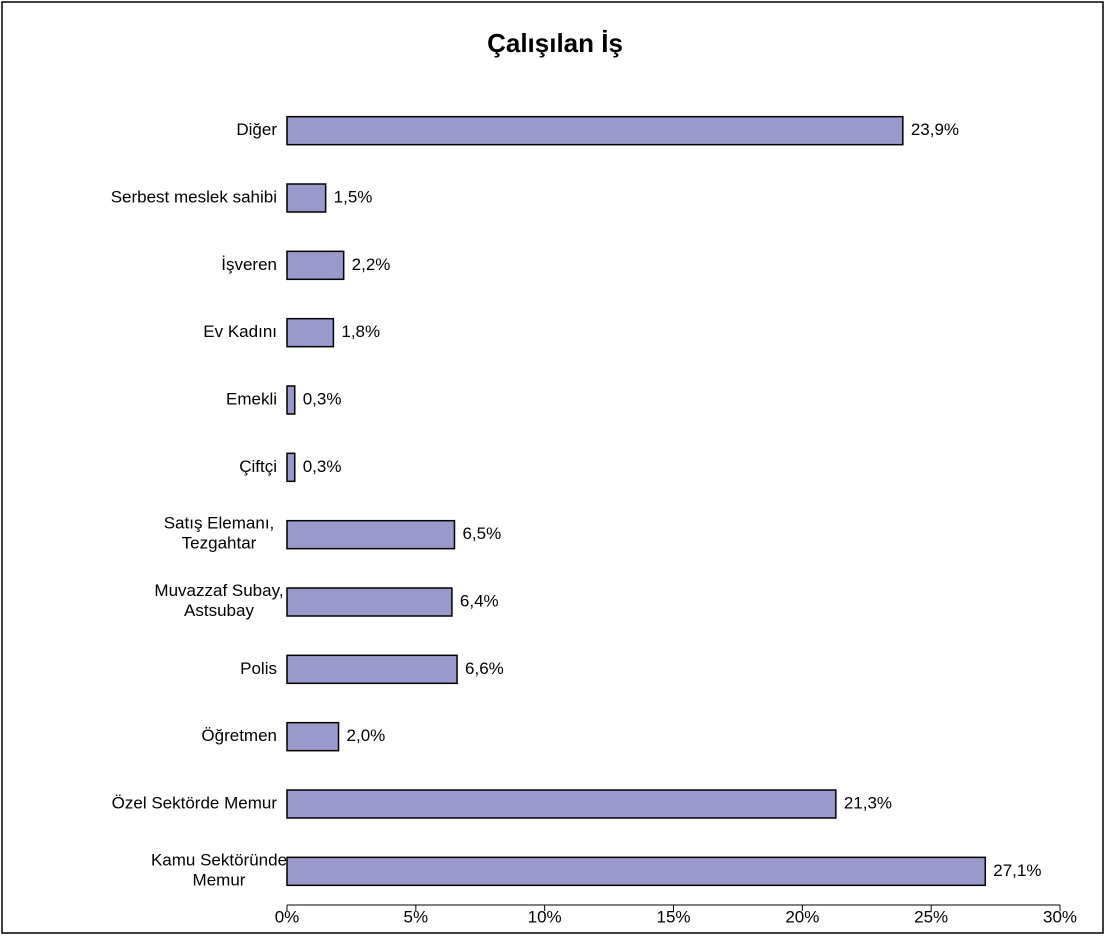 This screenshot has width=1107, height=938. What do you see at coordinates (360, 331) in the screenshot?
I see `data-label: 1,8%` at bounding box center [360, 331].